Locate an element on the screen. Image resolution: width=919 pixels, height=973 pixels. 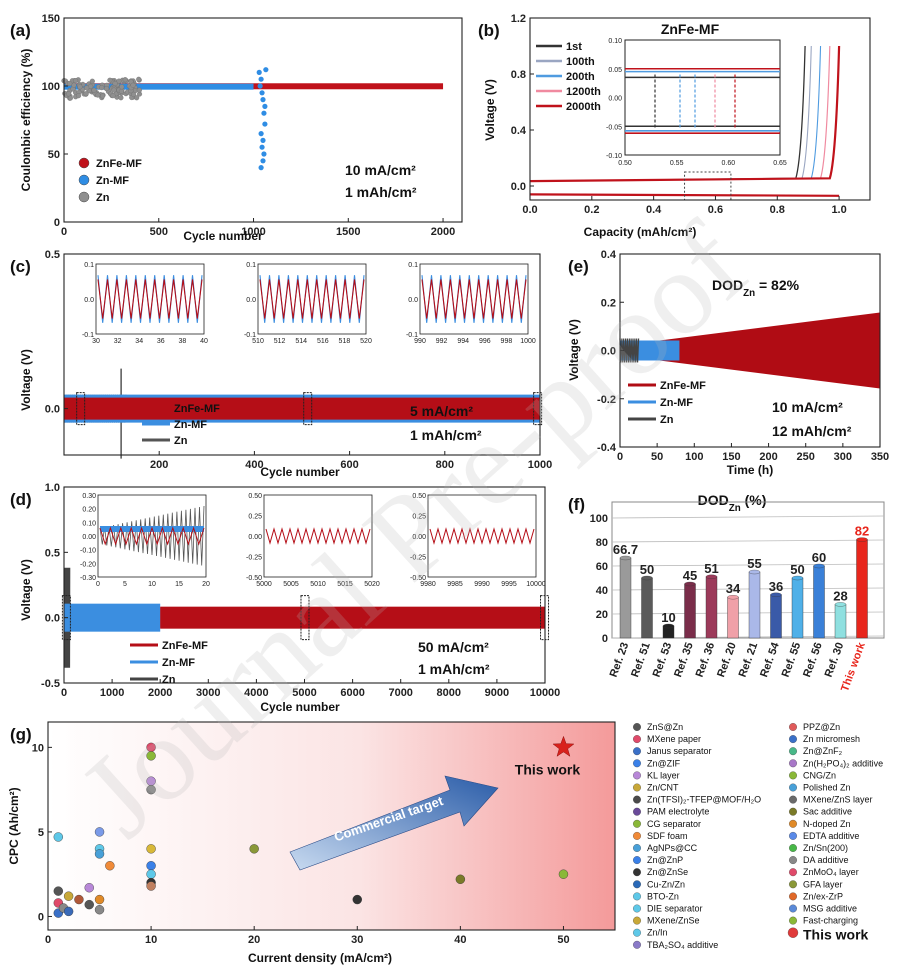
panel-c-inset-x-tick-label: 520 is located at coordinates (366, 341).